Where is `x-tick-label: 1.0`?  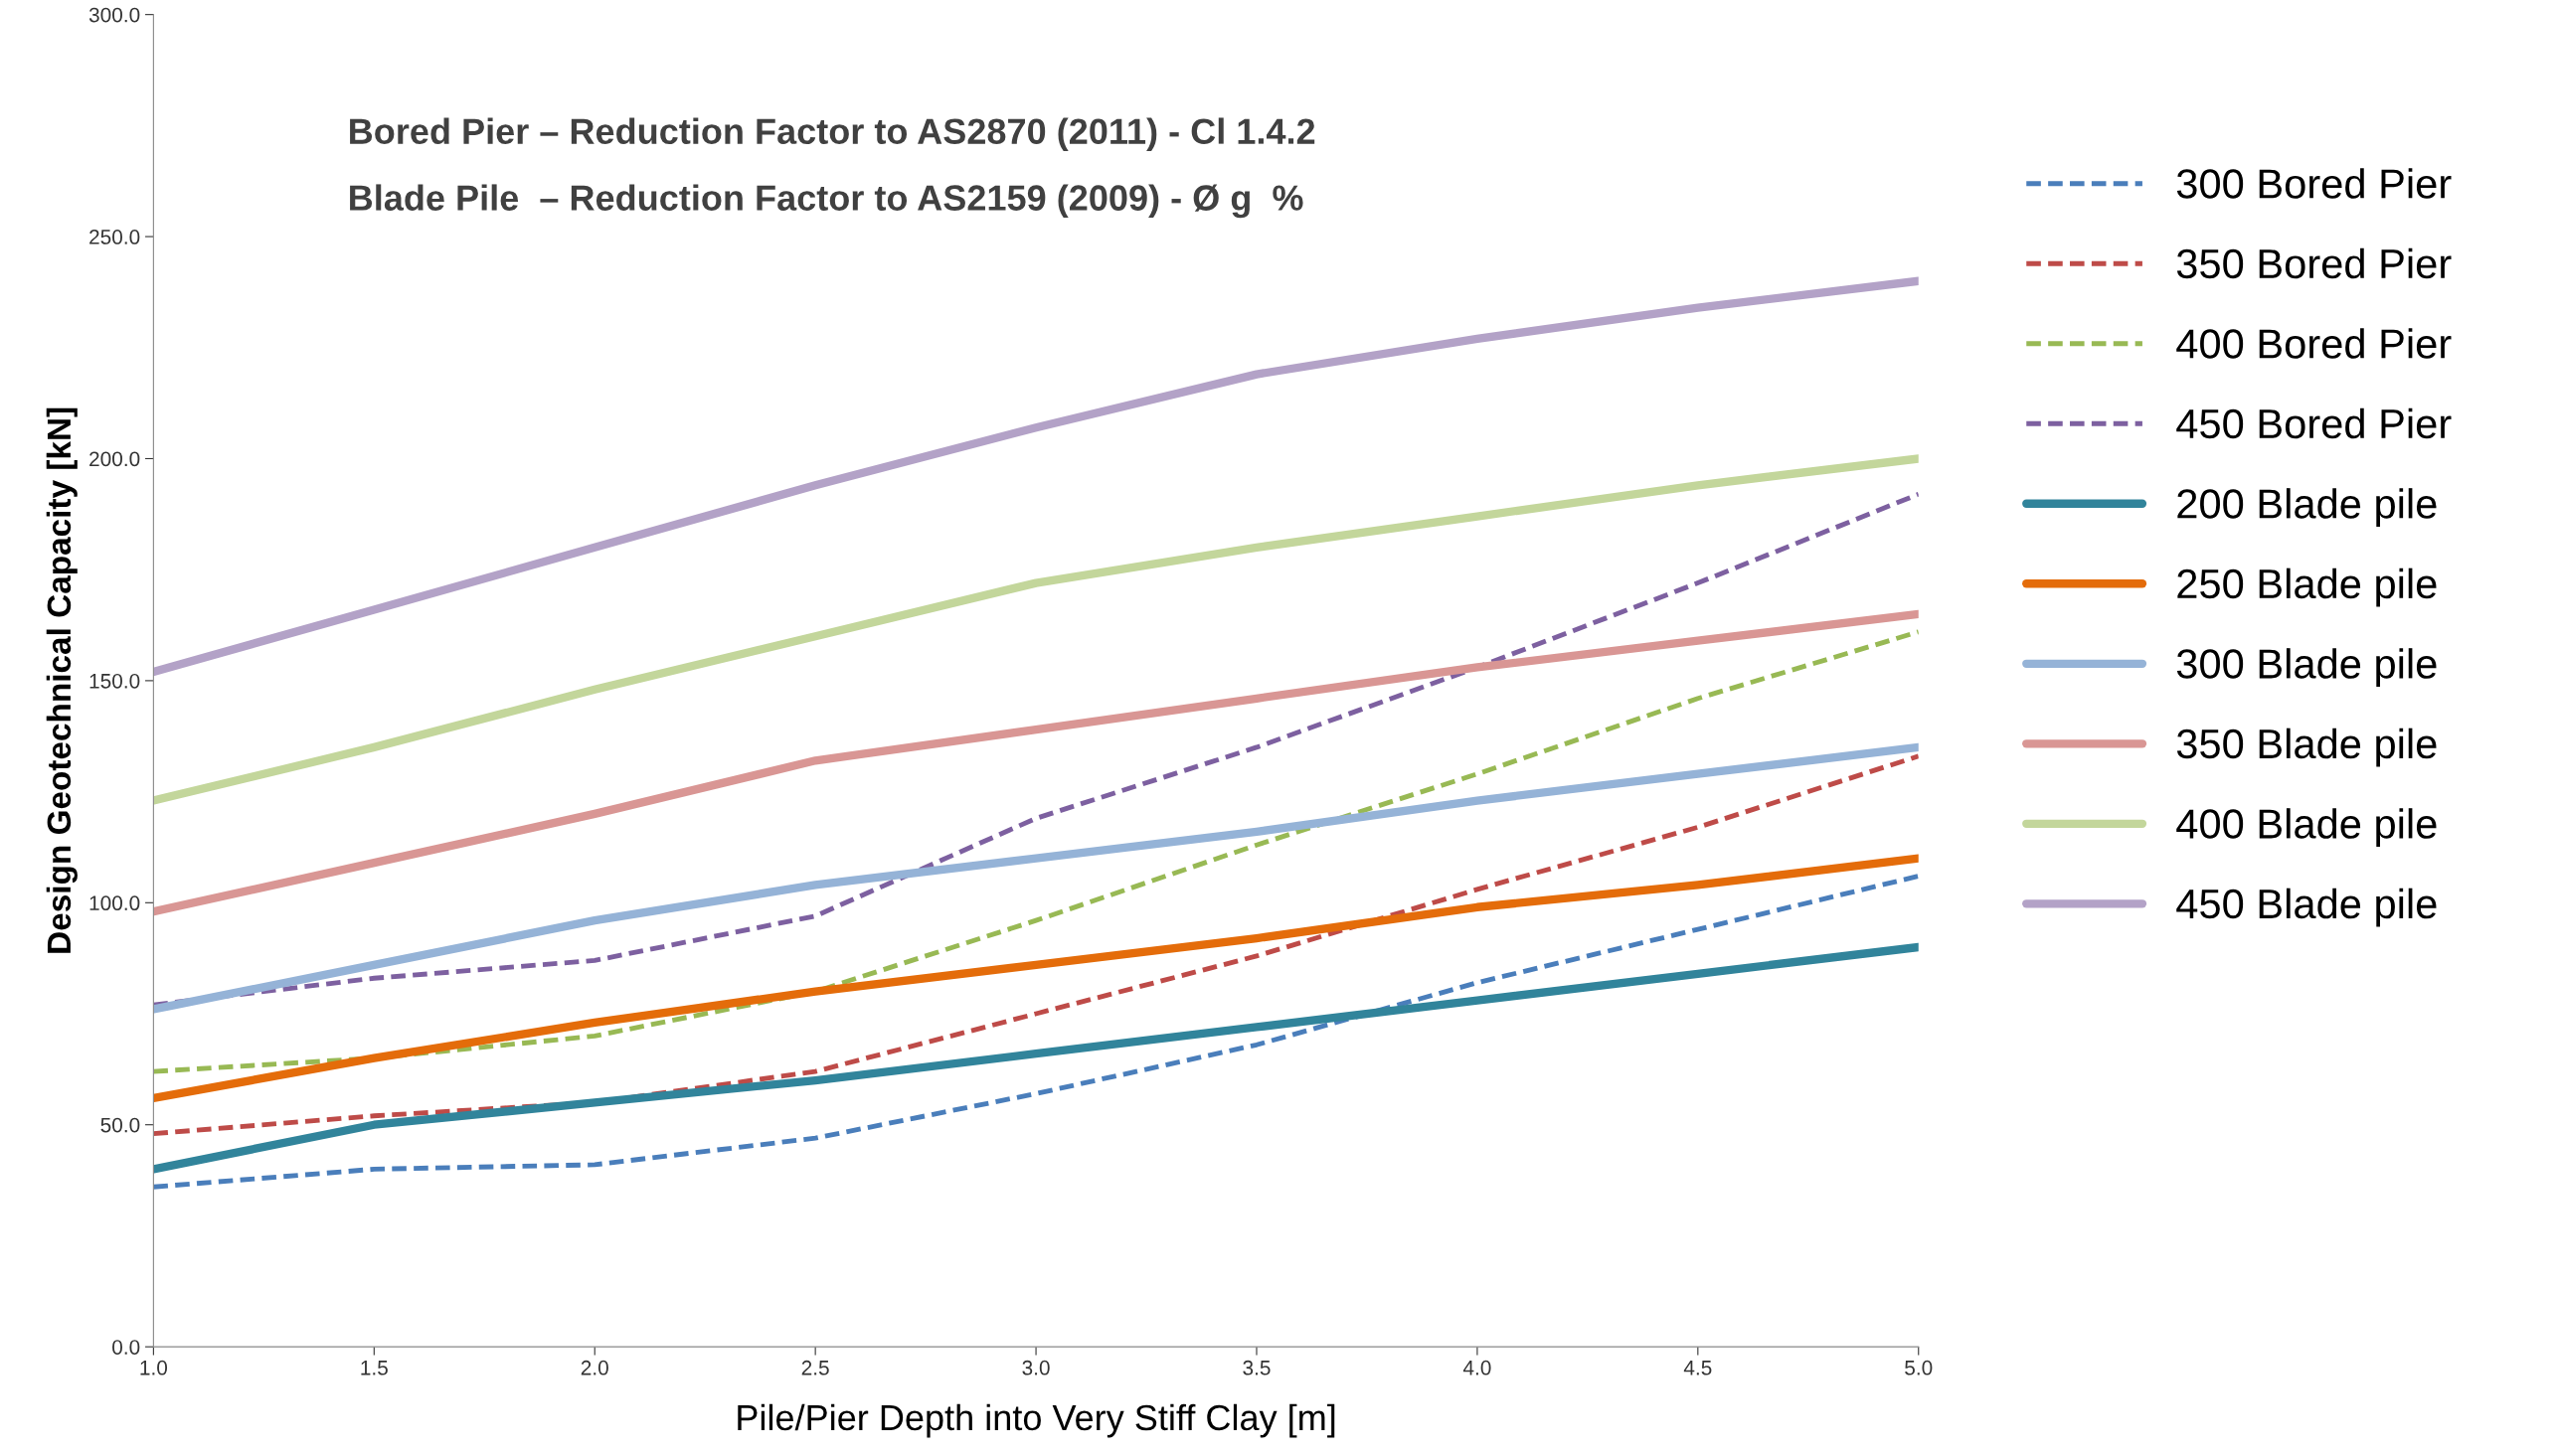 x-tick-label: 1.0 is located at coordinates (154, 1367).